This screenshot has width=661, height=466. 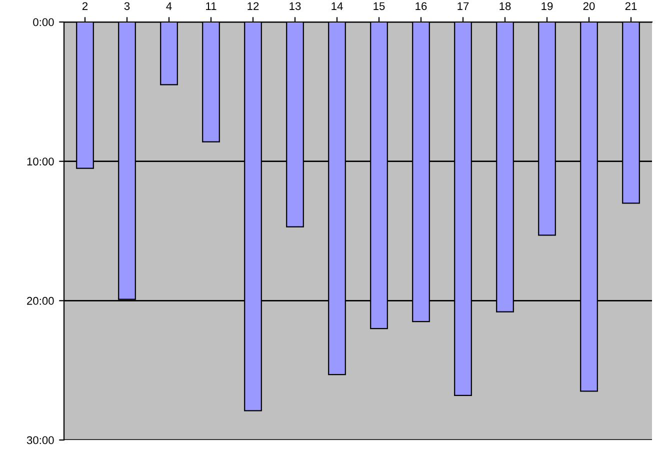 What do you see at coordinates (547, 6) in the screenshot?
I see `x-tick-label: 19` at bounding box center [547, 6].